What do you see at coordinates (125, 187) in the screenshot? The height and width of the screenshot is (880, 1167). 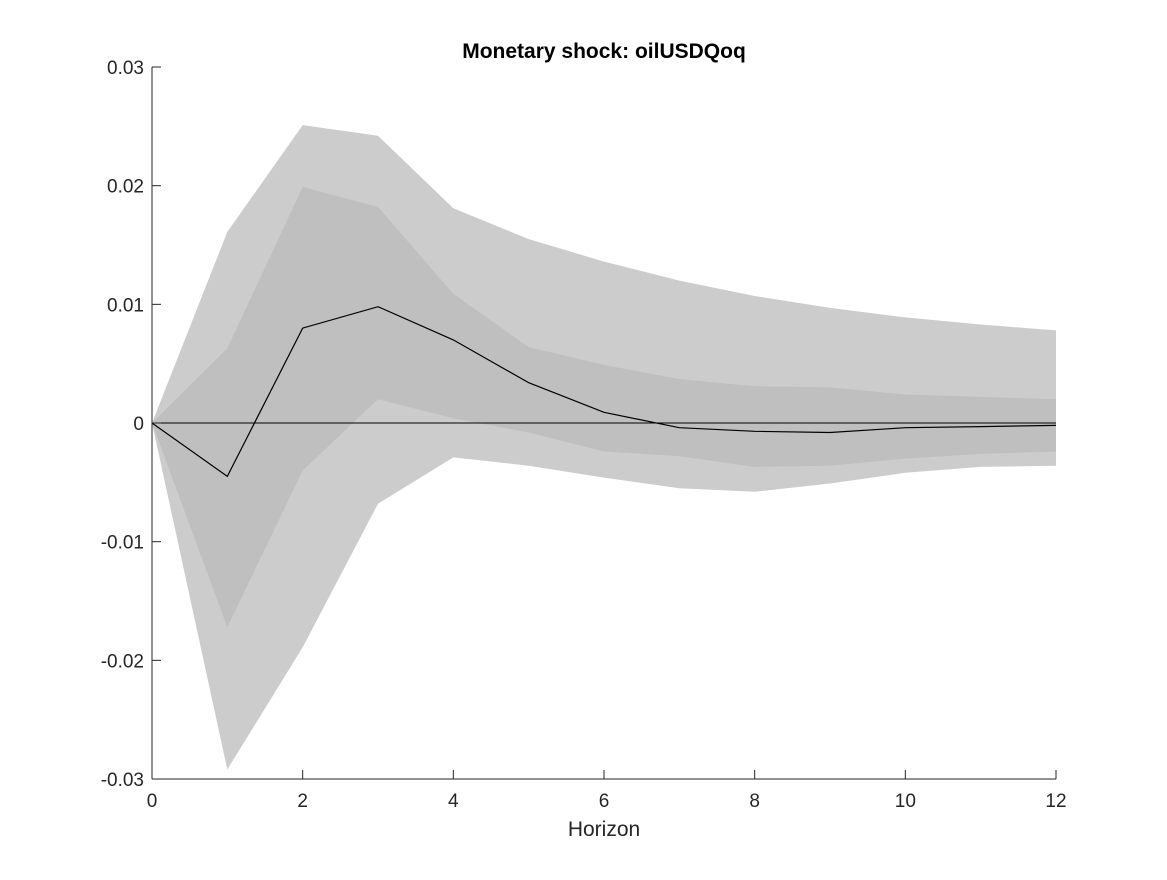 I see `y-tick-label: 0.02` at bounding box center [125, 187].